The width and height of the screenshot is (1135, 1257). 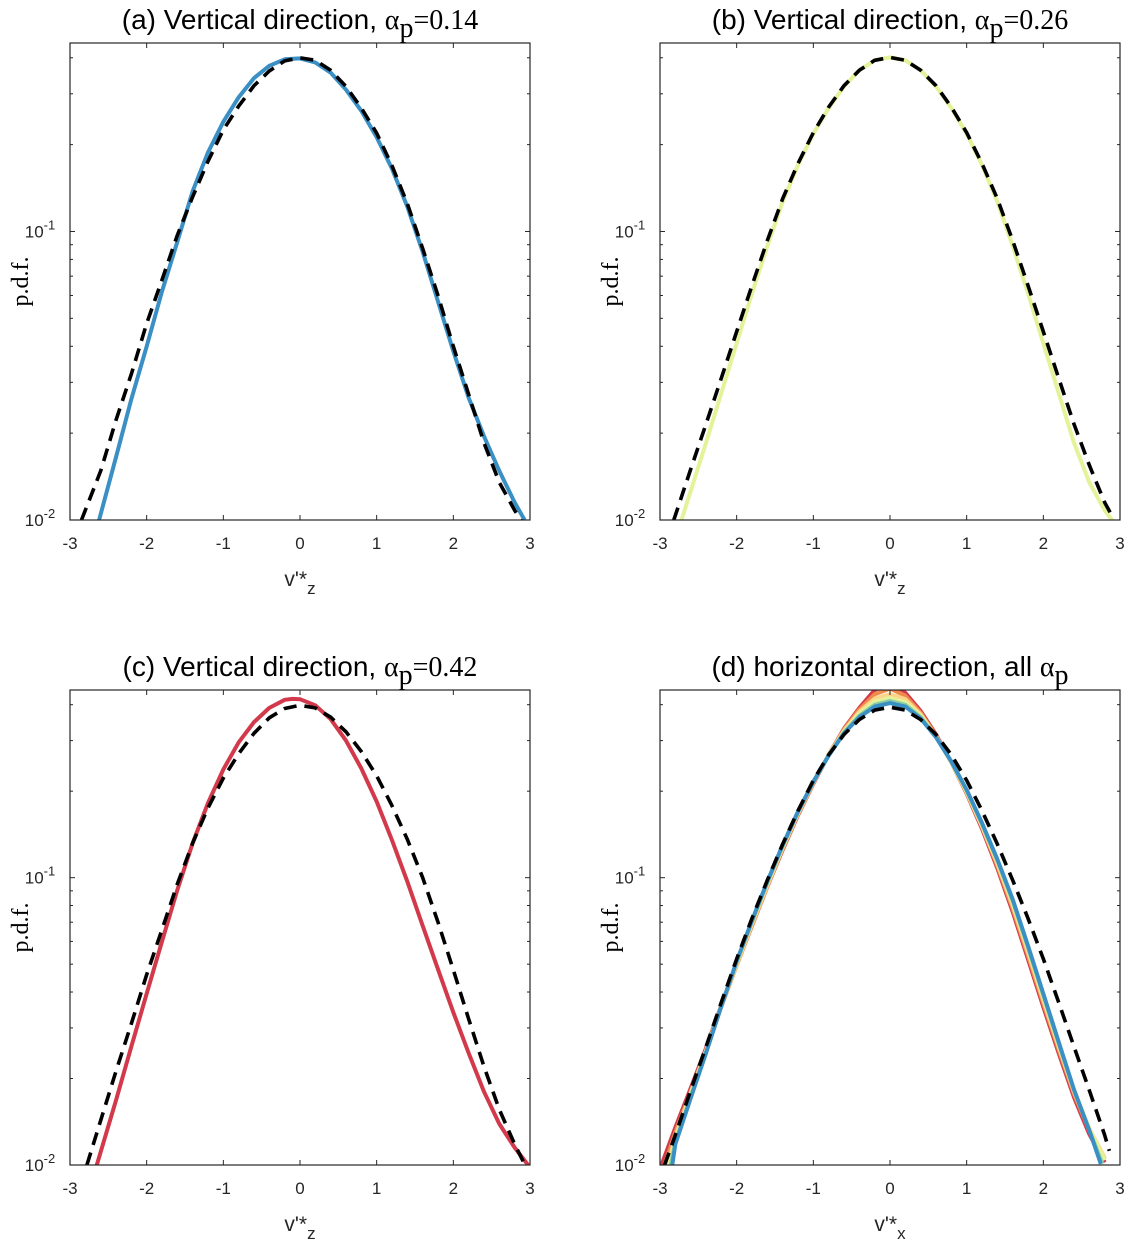 I want to click on chart-title: (a) Vertical direction, αp=0.14, so click(x=300, y=24).